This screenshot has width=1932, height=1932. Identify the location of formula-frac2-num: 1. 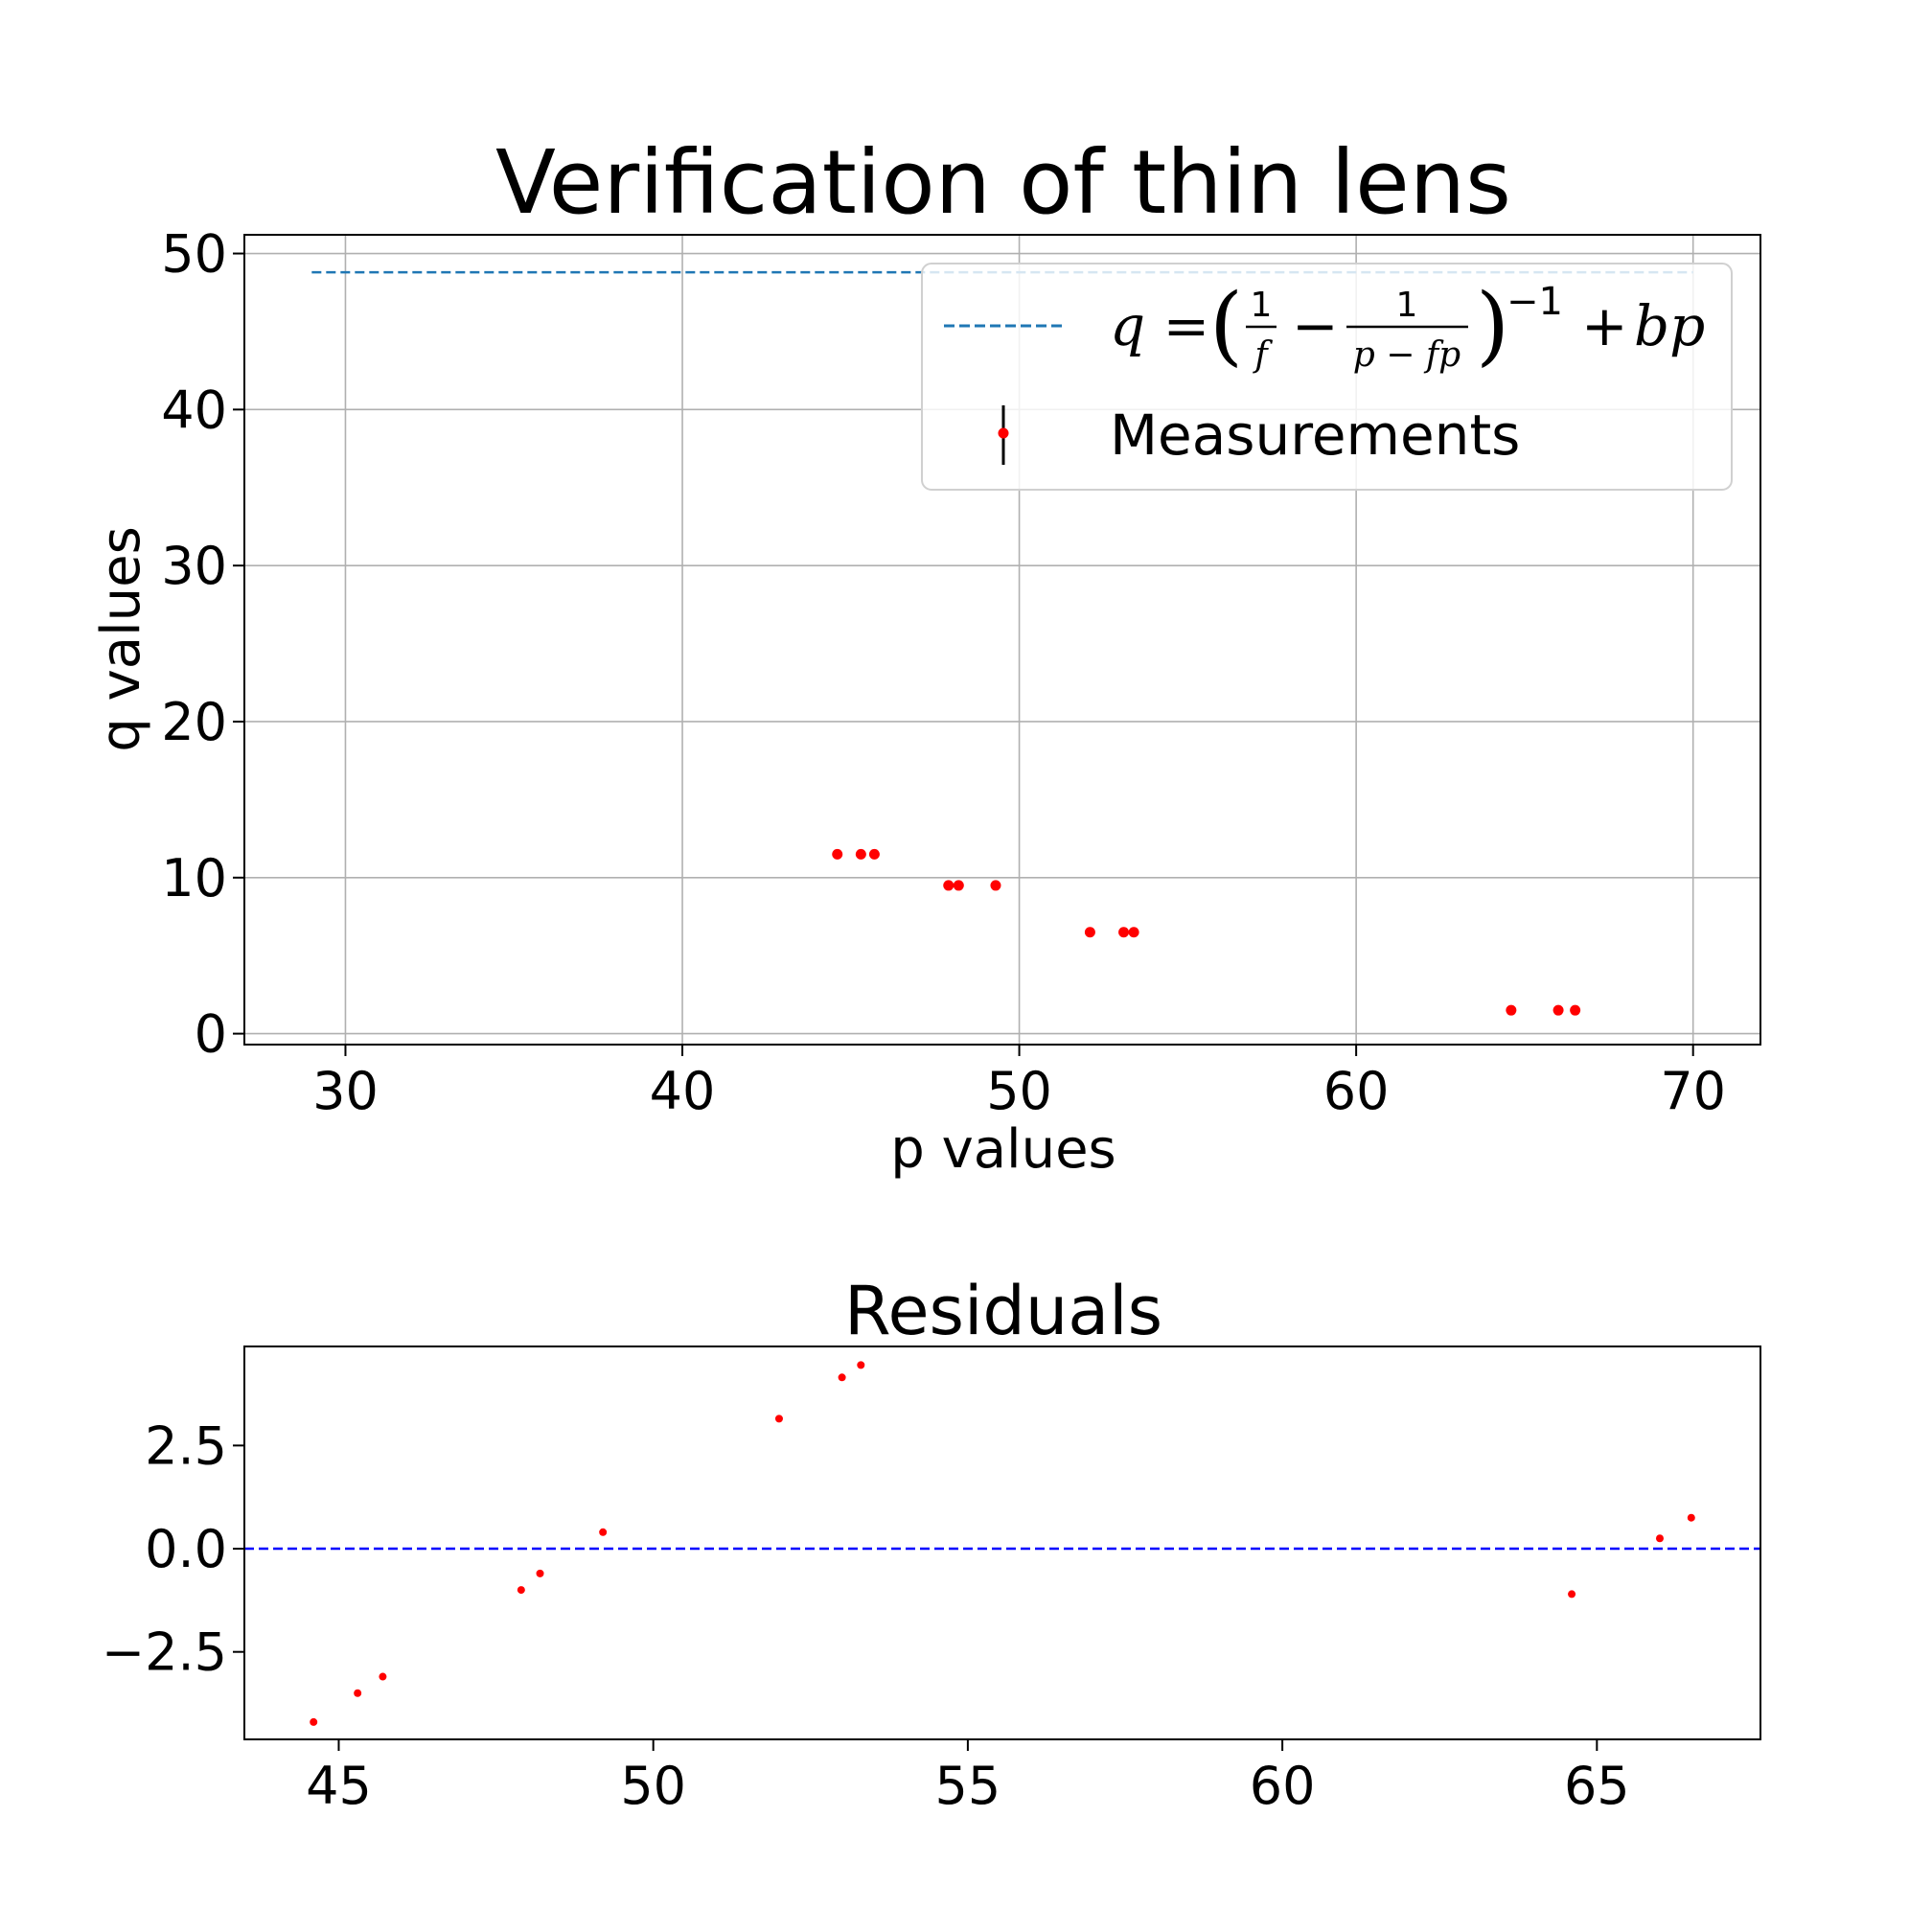
(1407, 305).